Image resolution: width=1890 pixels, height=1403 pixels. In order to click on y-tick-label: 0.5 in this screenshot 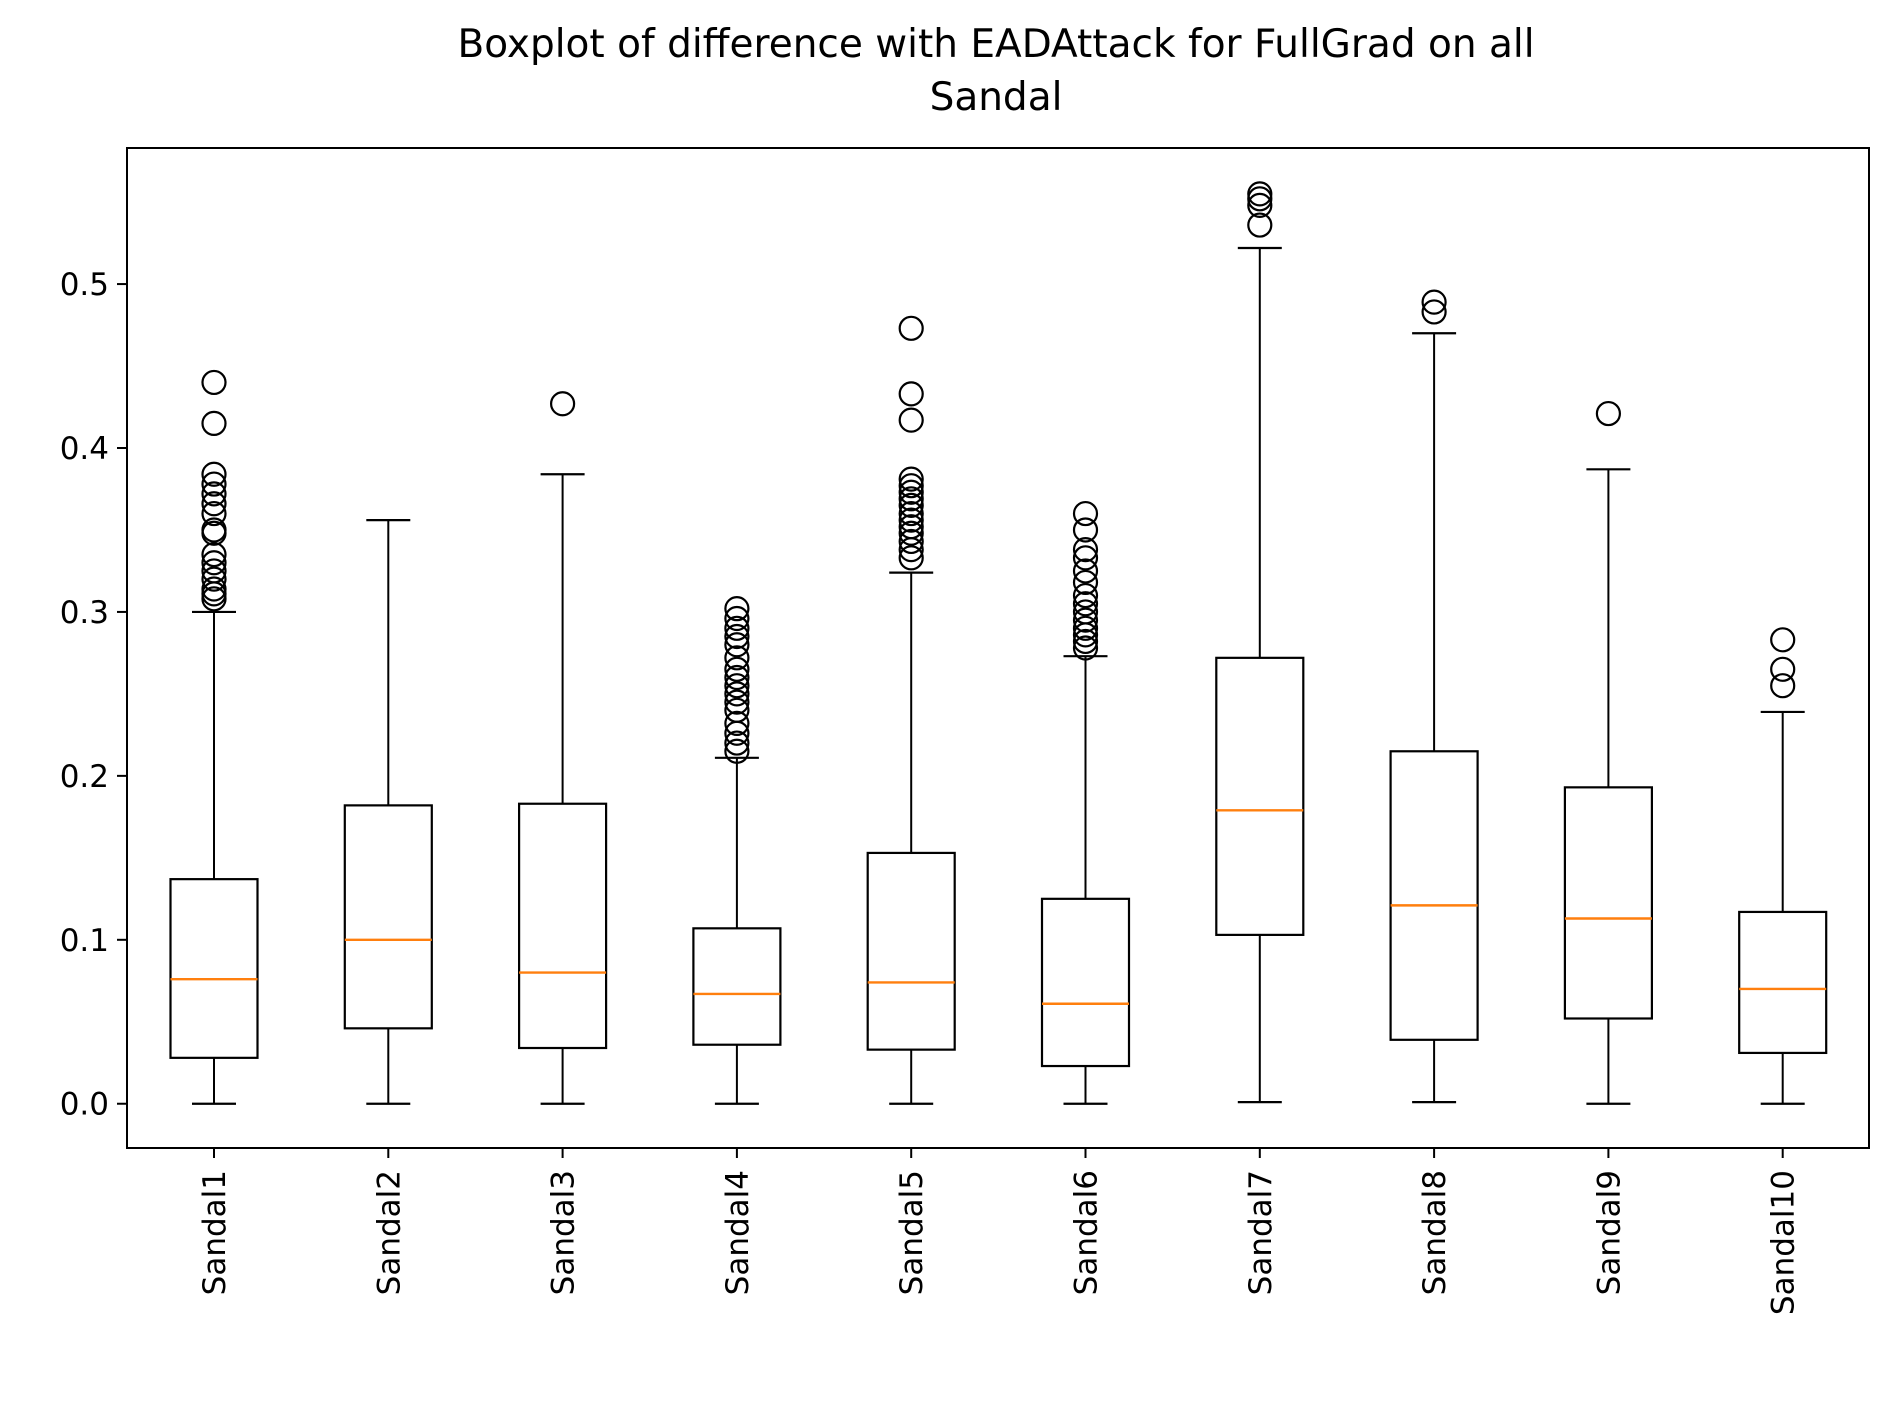, I will do `click(84, 285)`.